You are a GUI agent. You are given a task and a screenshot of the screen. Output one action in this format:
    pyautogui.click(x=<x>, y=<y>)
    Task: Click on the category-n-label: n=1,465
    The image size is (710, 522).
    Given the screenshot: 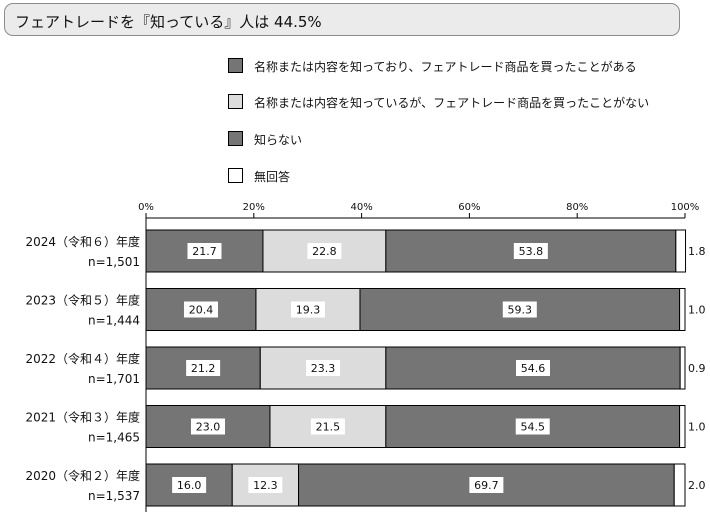 What is the action you would take?
    pyautogui.click(x=114, y=438)
    